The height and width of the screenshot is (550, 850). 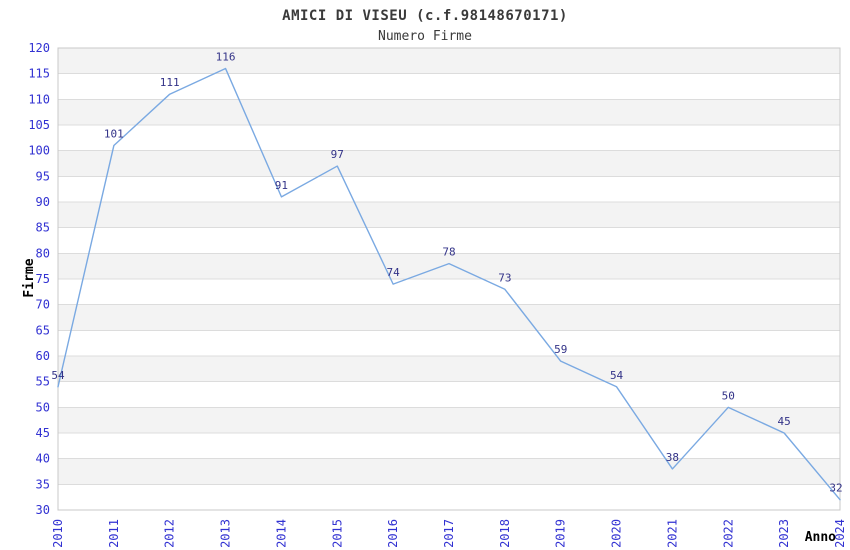 What do you see at coordinates (393, 533) in the screenshot?
I see `x-tick-label: 2016` at bounding box center [393, 533].